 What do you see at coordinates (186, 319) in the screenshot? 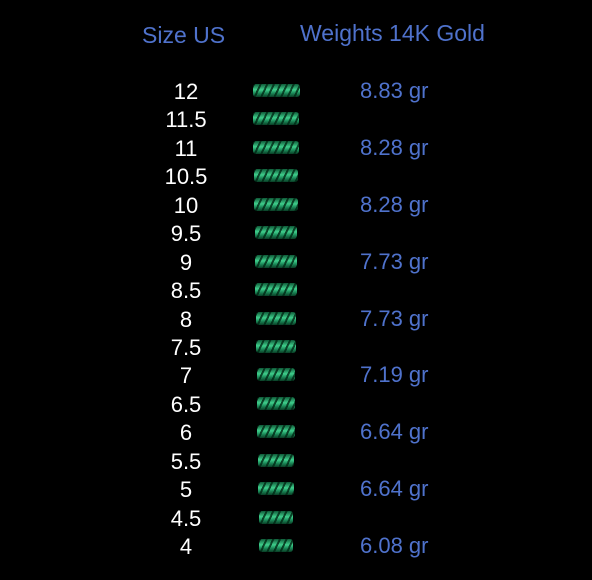
I see `size-label: 8` at bounding box center [186, 319].